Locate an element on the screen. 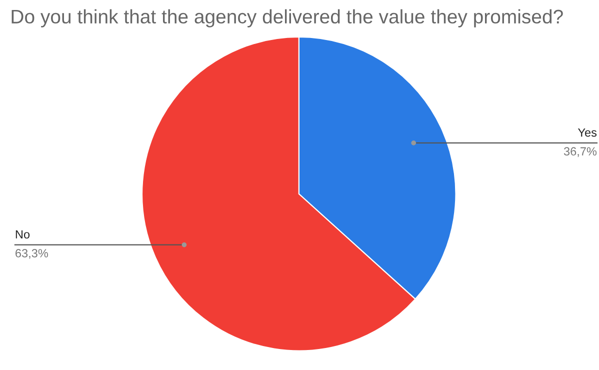 This screenshot has height=370, width=599. data-label: 36,7% is located at coordinates (580, 152).